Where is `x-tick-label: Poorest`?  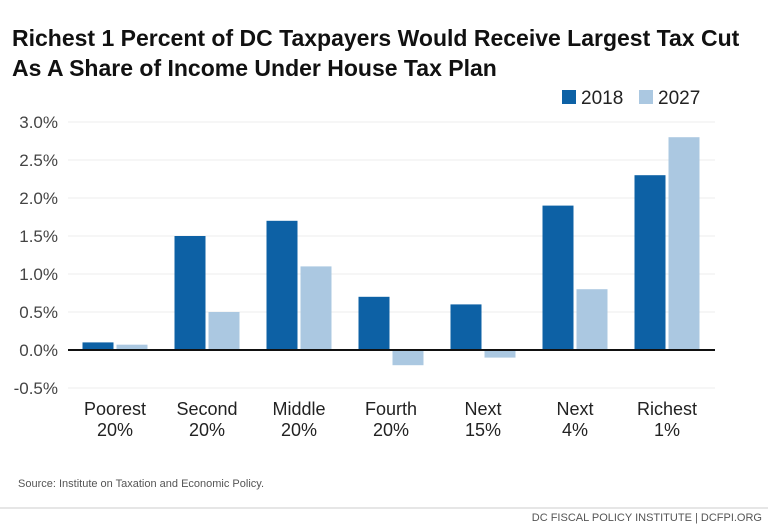
x-tick-label: Poorest is located at coordinates (115, 409).